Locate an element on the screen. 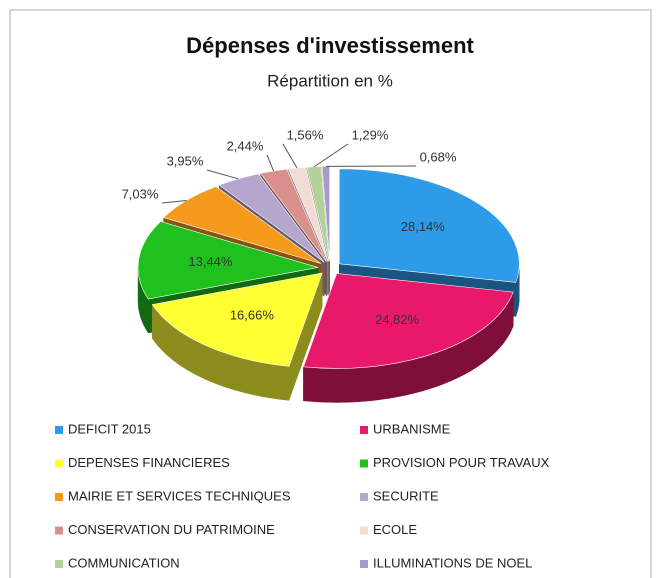 The width and height of the screenshot is (661, 578). data-label: 7,03% is located at coordinates (140, 193).